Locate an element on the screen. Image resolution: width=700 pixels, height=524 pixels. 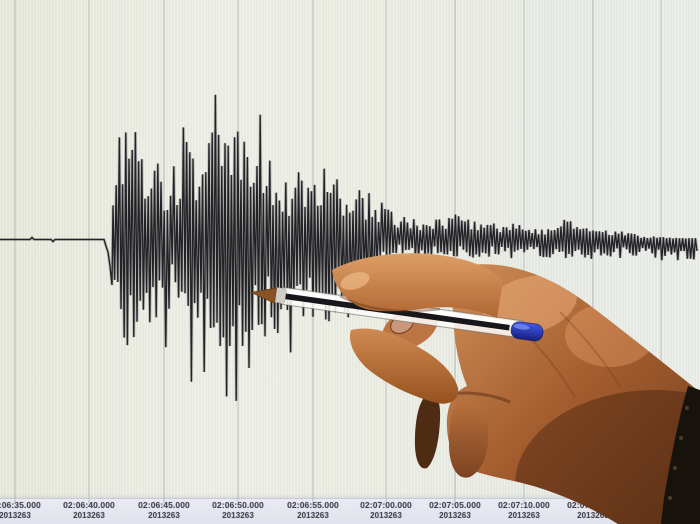
knuckle-highlight is located at coordinates (530, 305).